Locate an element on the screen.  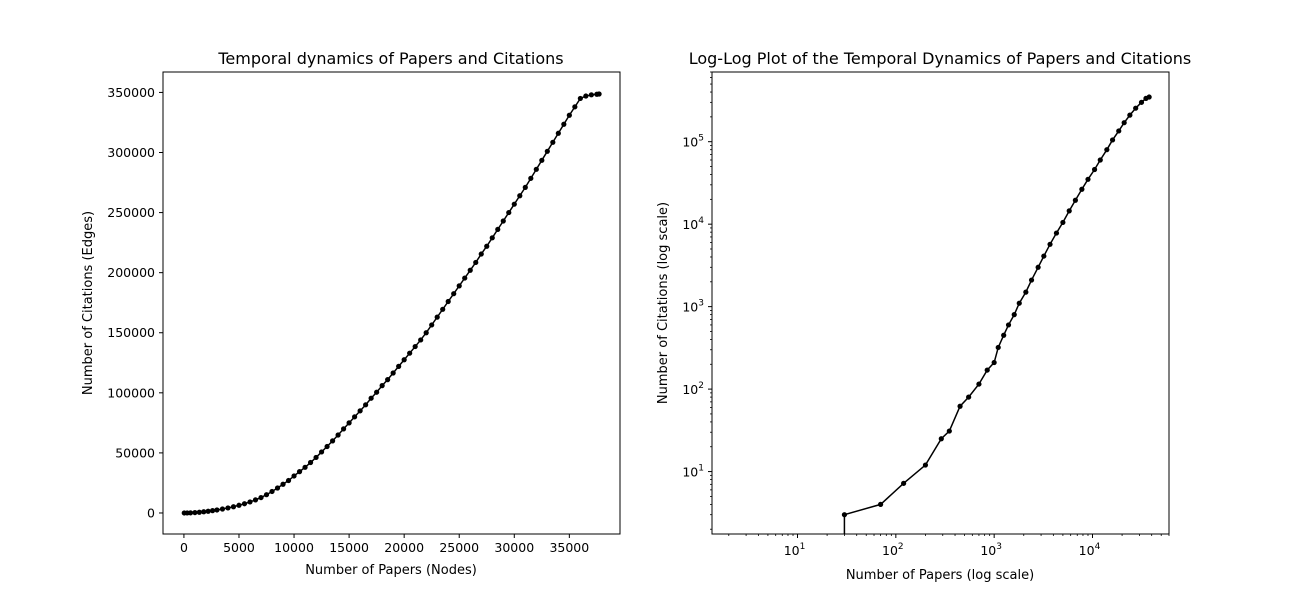
loglog-x-tick-label: 10⁴ is located at coordinates (1090, 550).